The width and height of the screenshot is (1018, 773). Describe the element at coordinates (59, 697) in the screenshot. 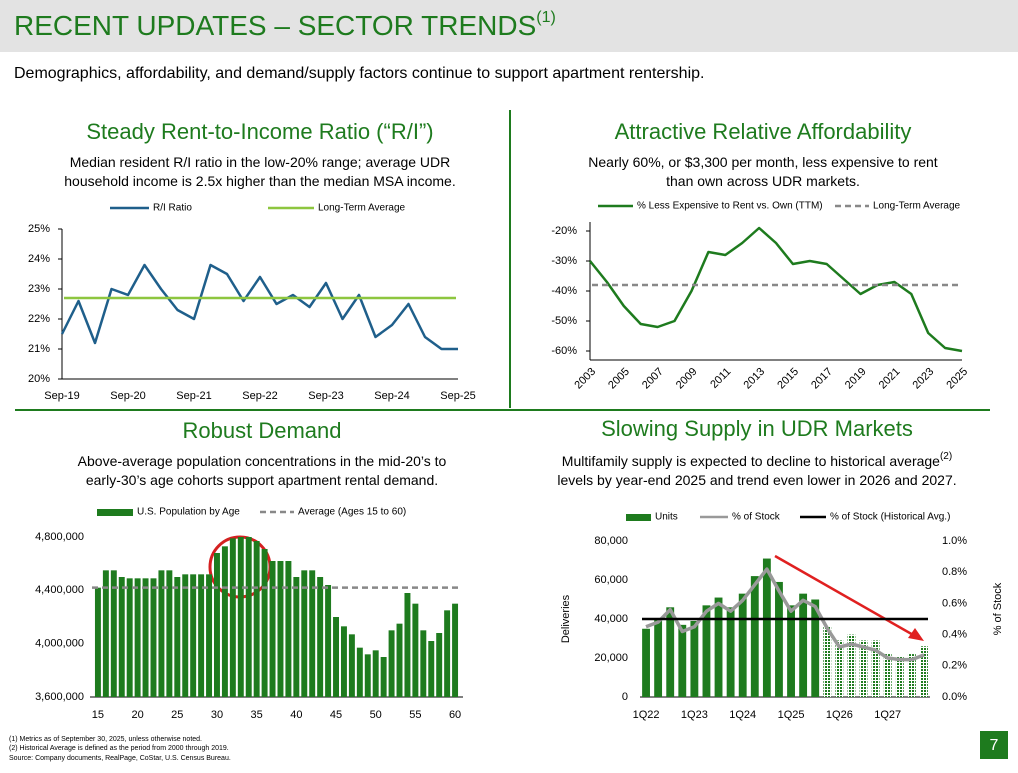

I see `y-tick-label: 3,600,000` at that location.